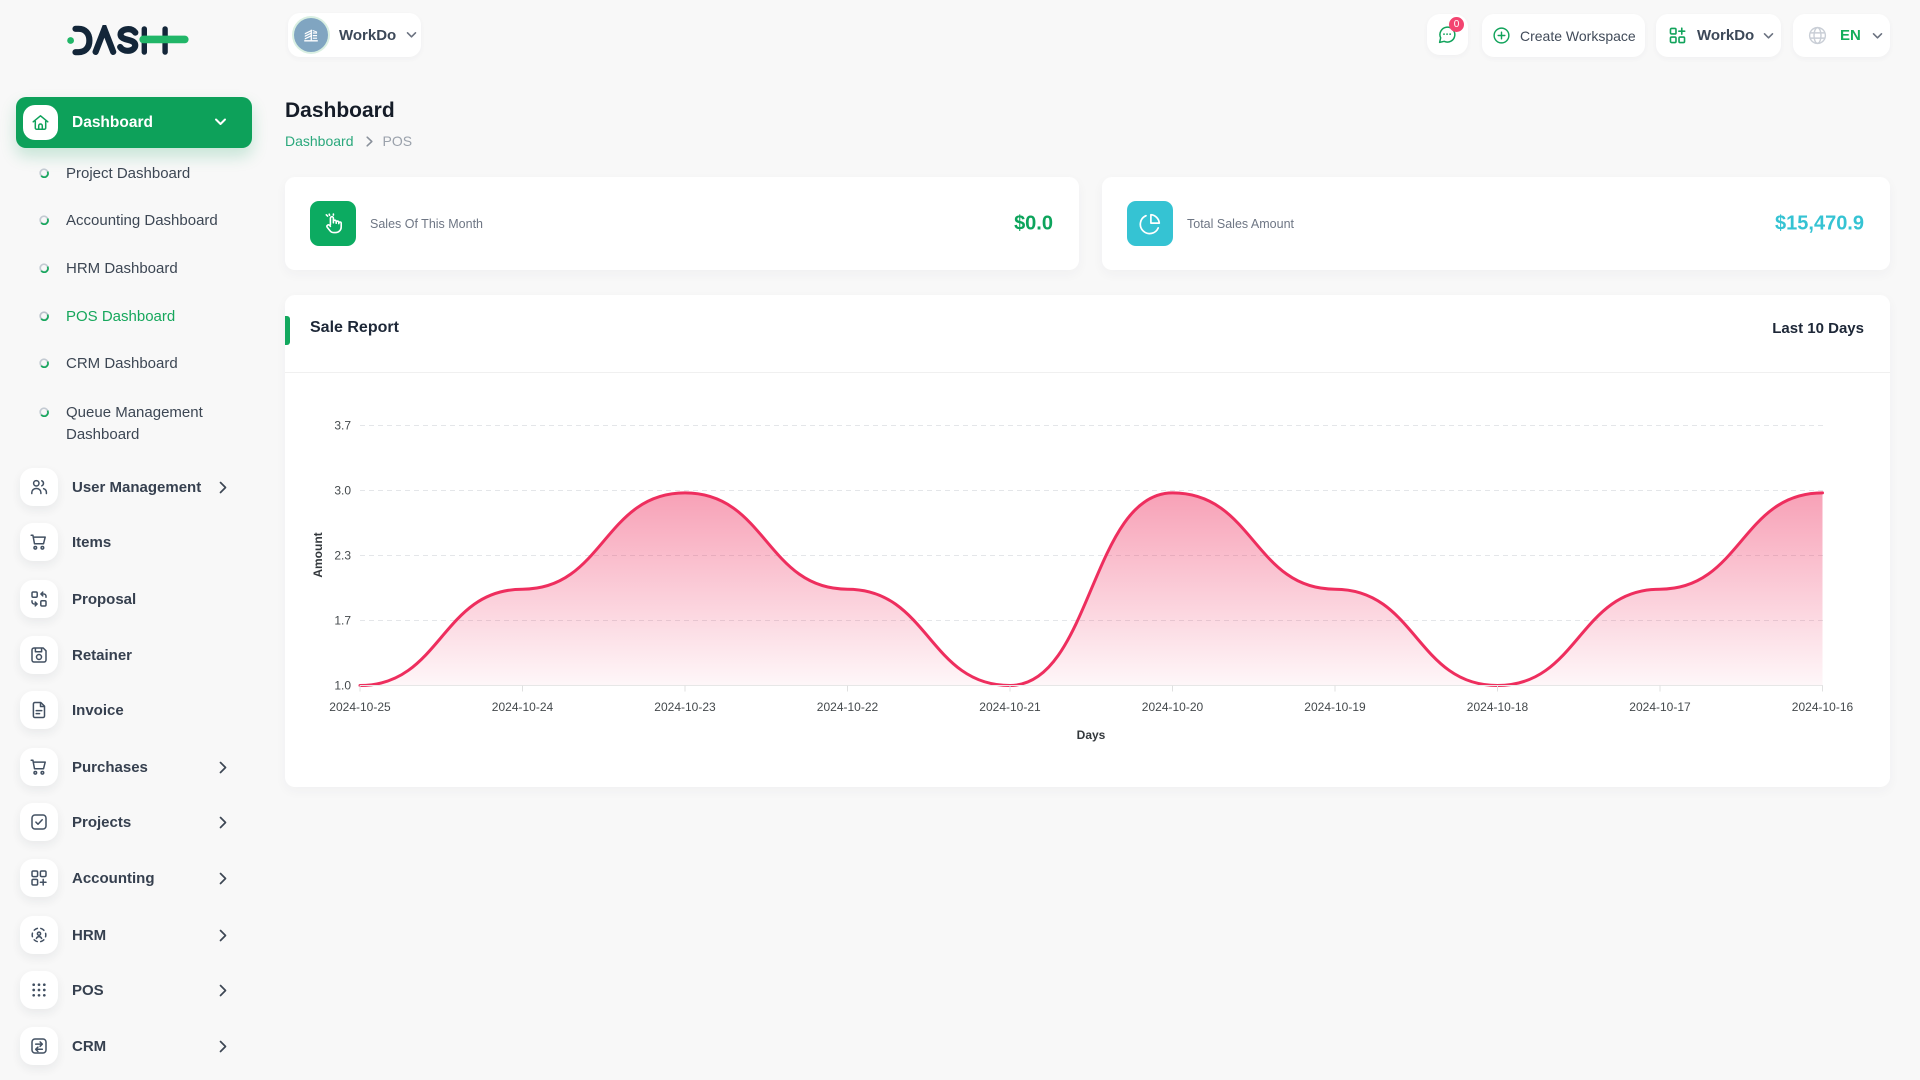 The width and height of the screenshot is (1920, 1080). What do you see at coordinates (360, 707) in the screenshot?
I see `svg-text: 2024-10-25` at bounding box center [360, 707].